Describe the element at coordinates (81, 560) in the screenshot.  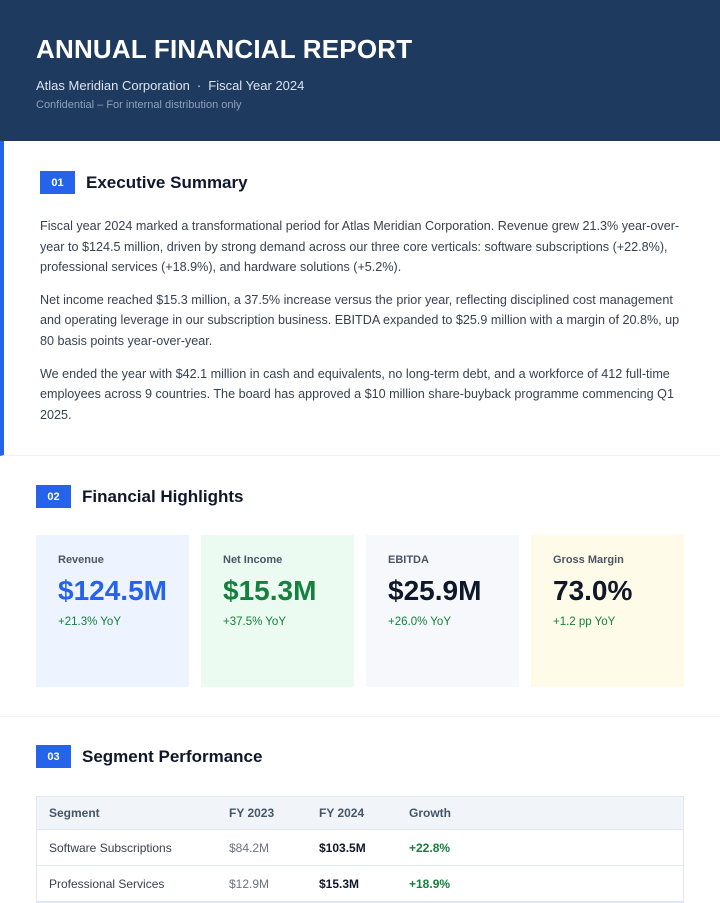
I see `kpi-label: Revenue` at that location.